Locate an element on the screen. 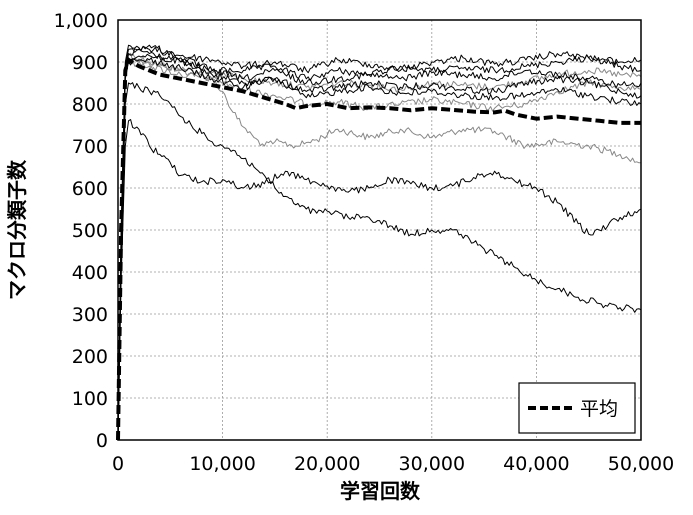  y-tick-label: 800 is located at coordinates (90, 105).